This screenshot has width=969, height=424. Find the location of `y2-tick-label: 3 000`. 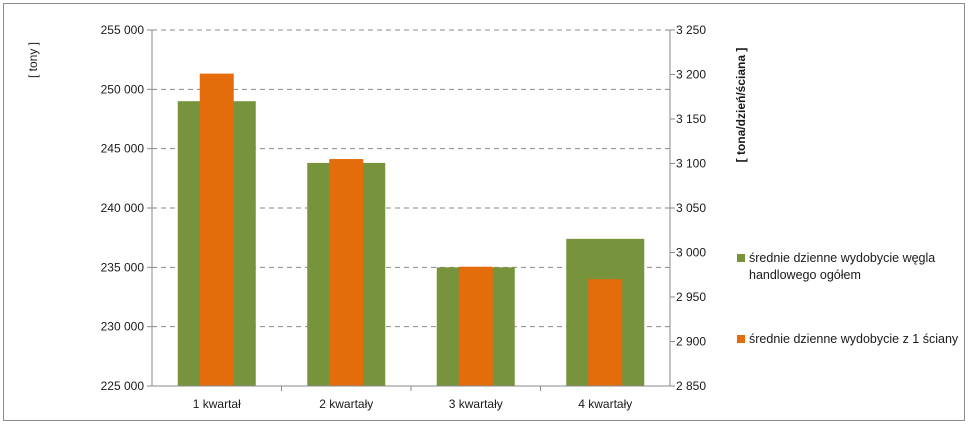

y2-tick-label: 3 000 is located at coordinates (691, 253).